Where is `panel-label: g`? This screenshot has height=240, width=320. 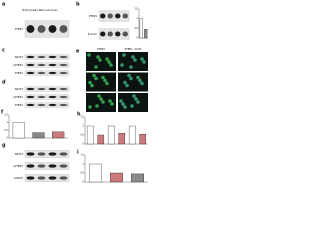 panel-label: g is located at coordinates (4, 146).